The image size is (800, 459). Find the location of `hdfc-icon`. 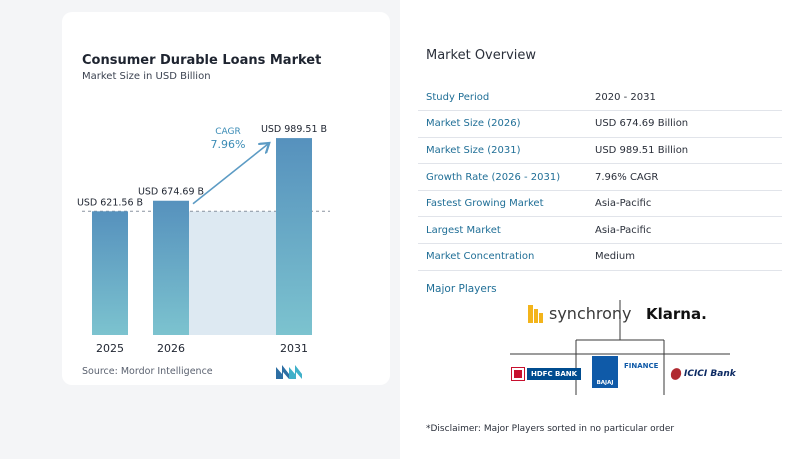

hdfc-icon is located at coordinates (518, 374).